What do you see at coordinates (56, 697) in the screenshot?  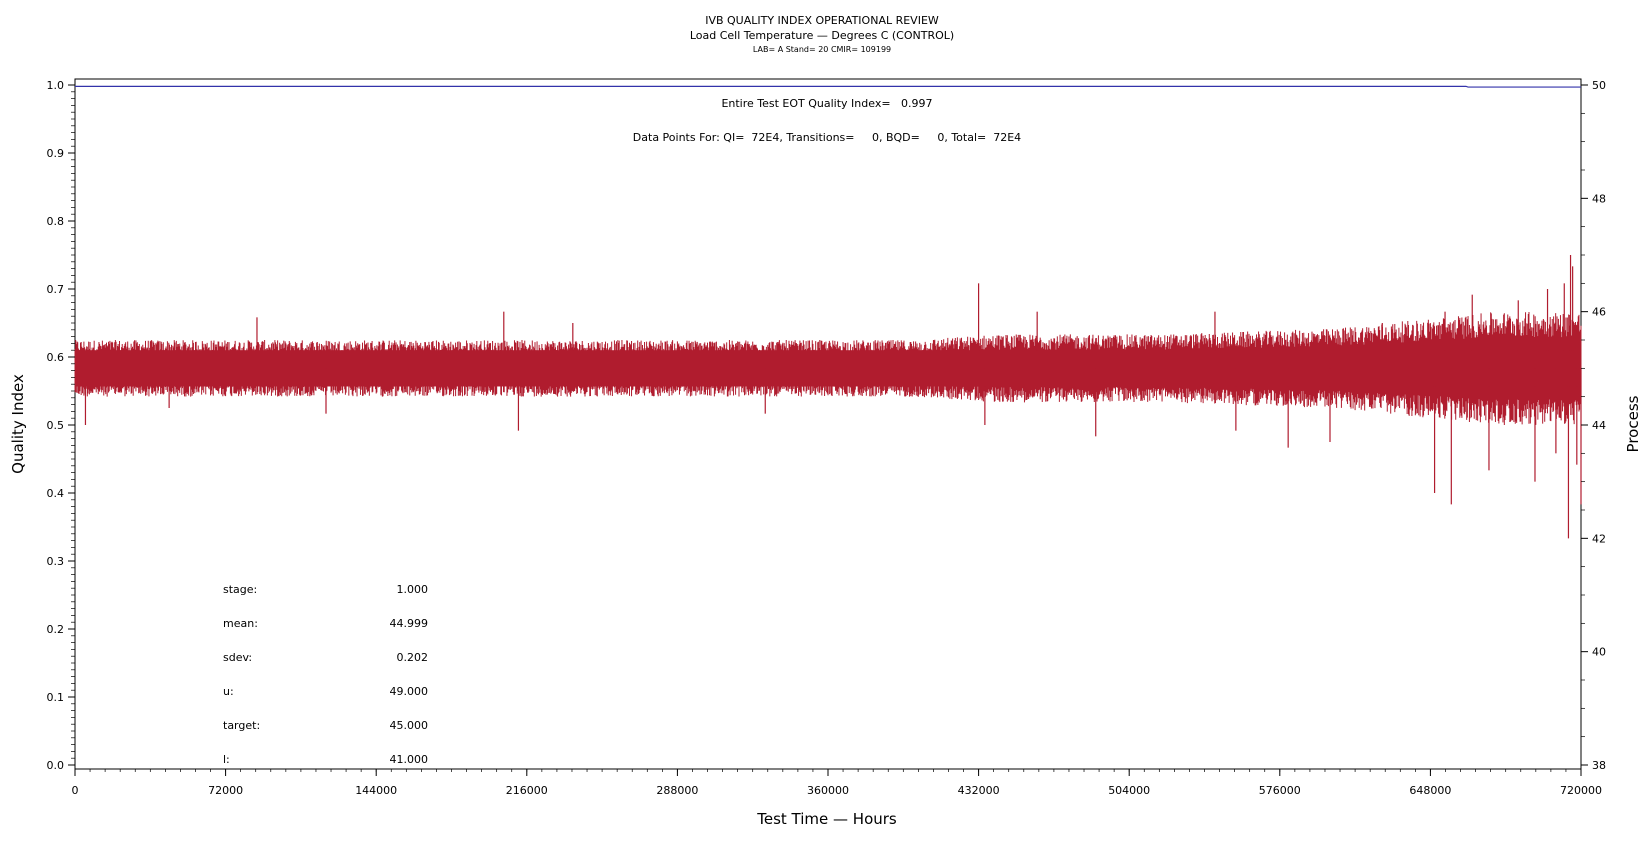 I see `y-tick-label: 0.1` at bounding box center [56, 697].